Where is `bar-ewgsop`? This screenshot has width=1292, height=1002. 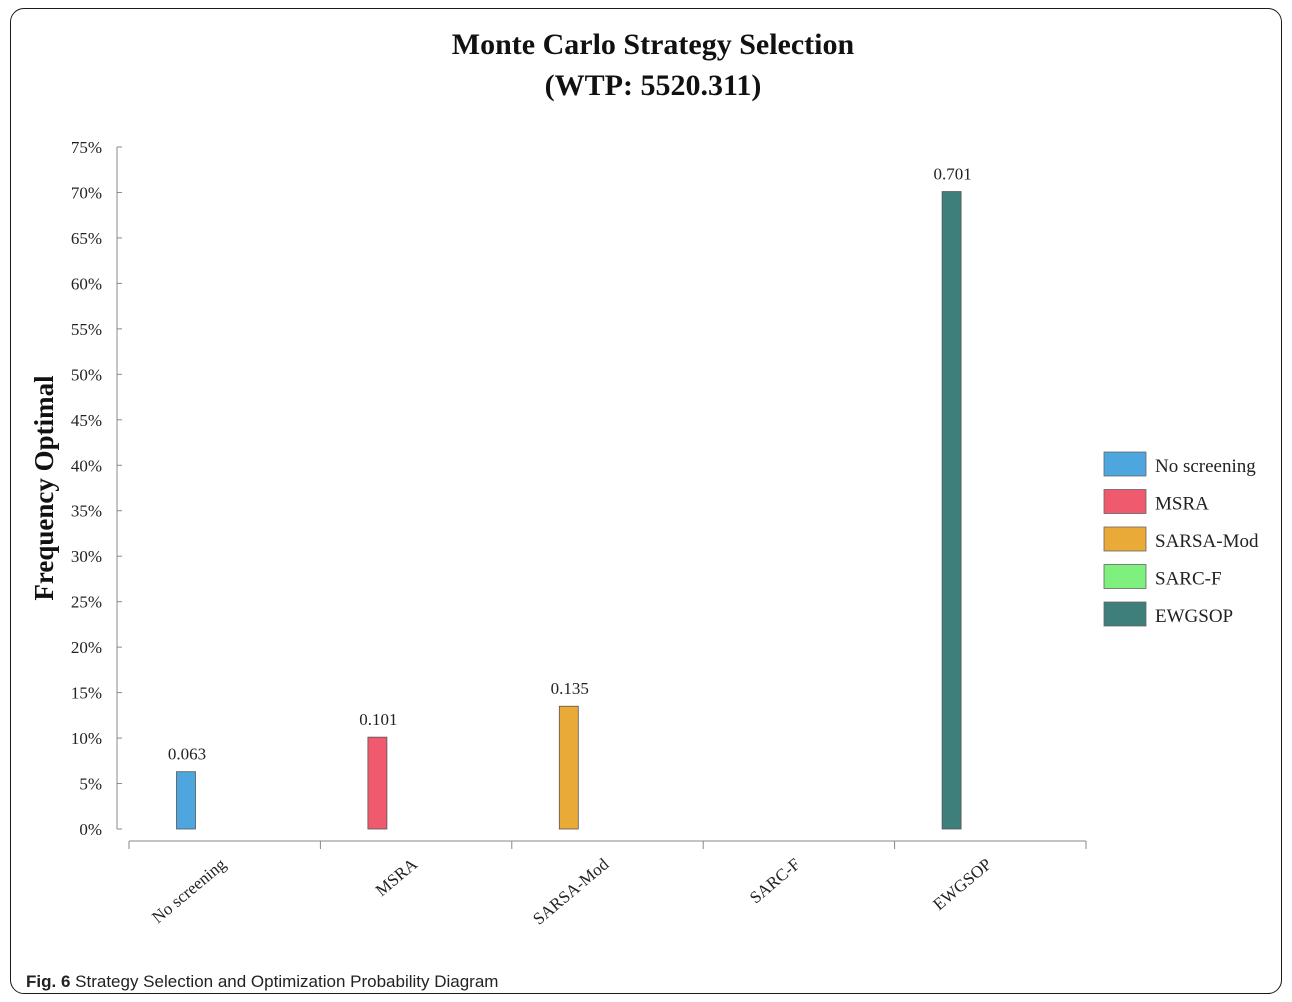 bar-ewgsop is located at coordinates (951, 510).